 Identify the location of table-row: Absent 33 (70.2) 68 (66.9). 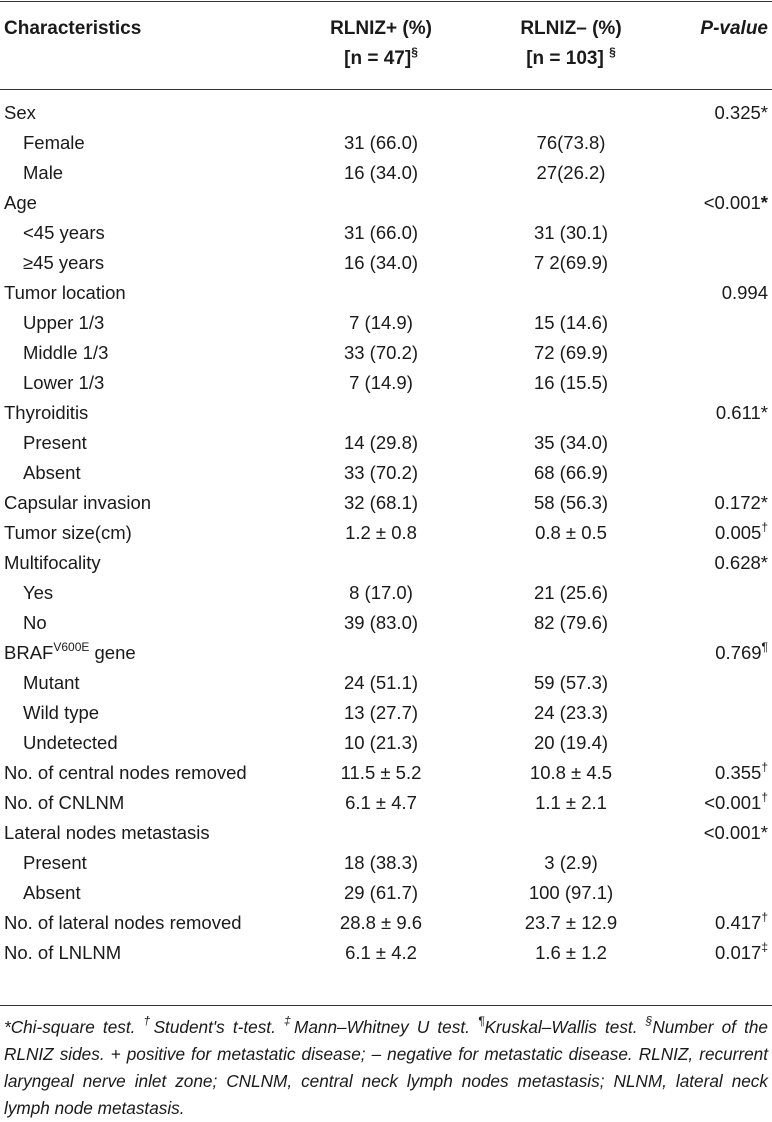
(386, 473).